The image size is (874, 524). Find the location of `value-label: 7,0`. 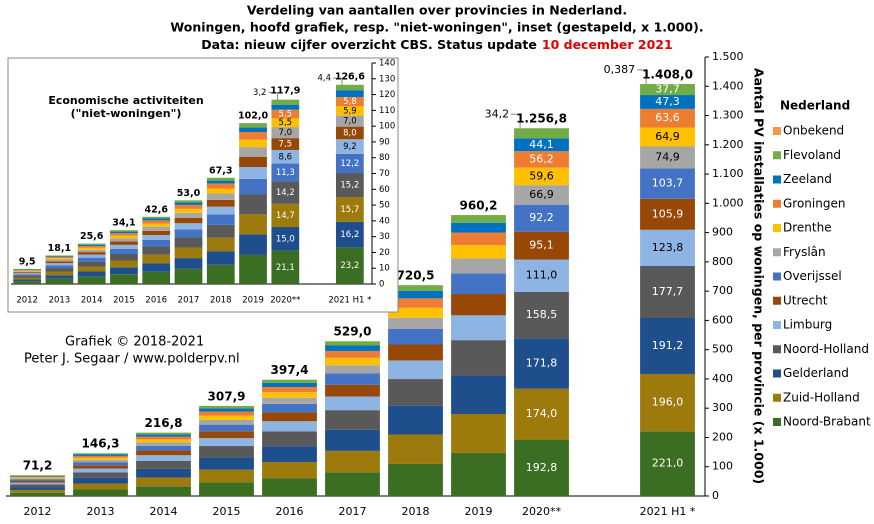

value-label: 7,0 is located at coordinates (286, 133).